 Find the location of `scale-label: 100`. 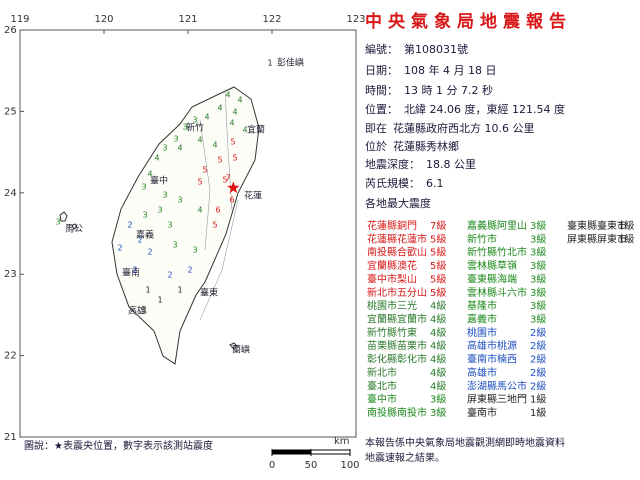

scale-label: 100 is located at coordinates (349, 465).